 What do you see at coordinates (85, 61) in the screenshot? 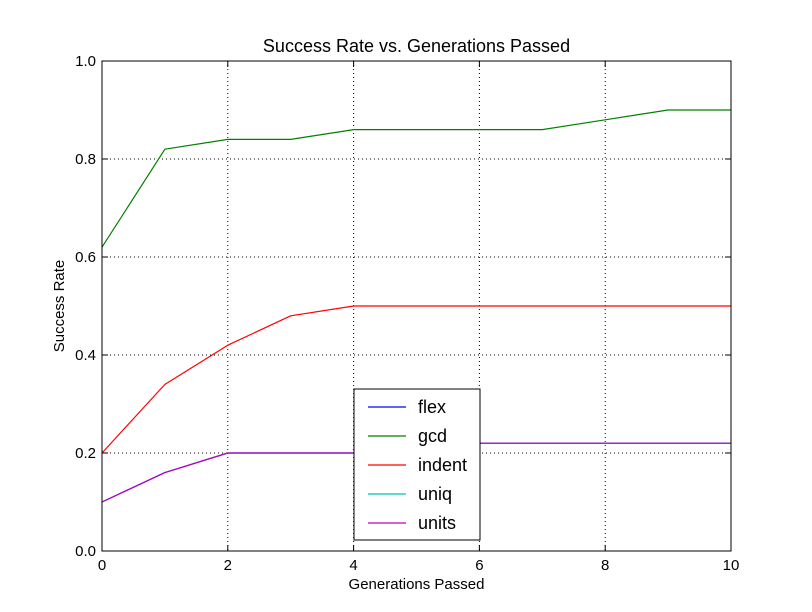
I see `y-tick-label: 1.0` at bounding box center [85, 61].